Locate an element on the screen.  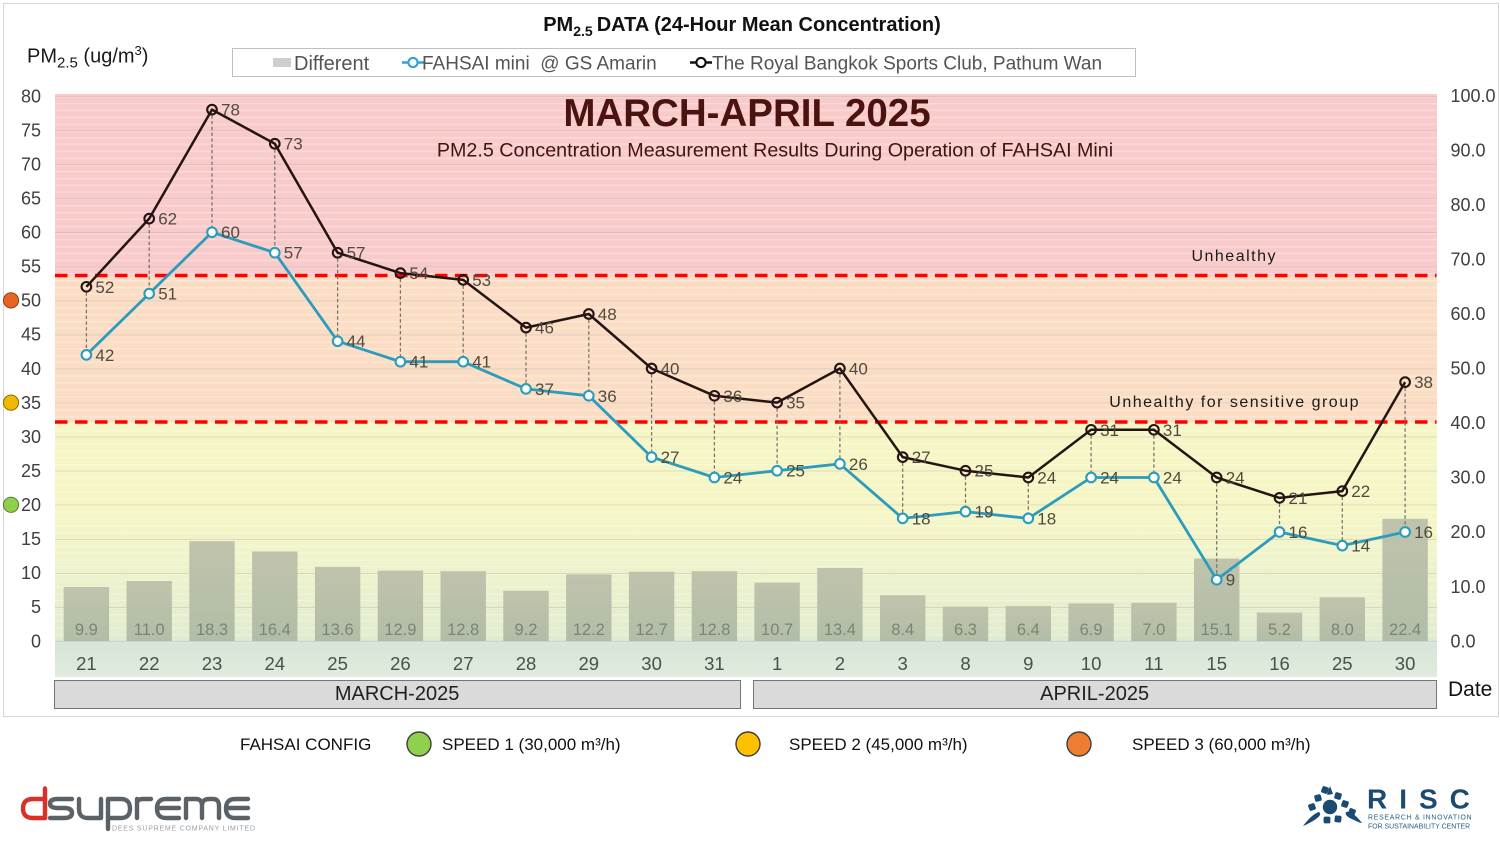
svg-text: 21 is located at coordinates (86, 663).